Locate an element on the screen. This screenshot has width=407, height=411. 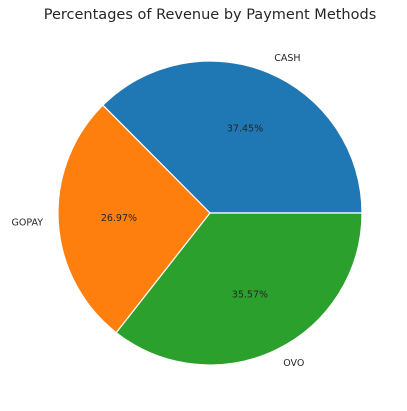
slice-value-label-ovo: 35.57% is located at coordinates (250, 294).